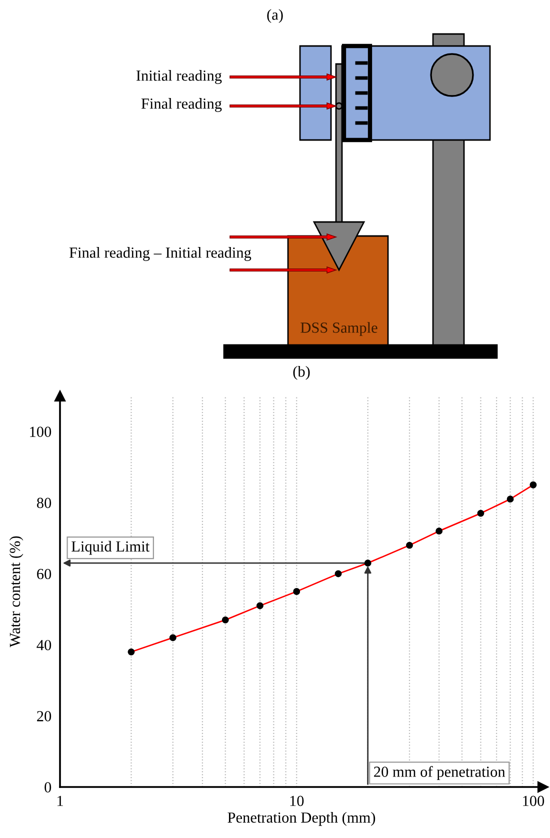 This screenshot has width=550, height=838. What do you see at coordinates (302, 819) in the screenshot?
I see `x-axis-title: Penetration Depth (mm)` at bounding box center [302, 819].